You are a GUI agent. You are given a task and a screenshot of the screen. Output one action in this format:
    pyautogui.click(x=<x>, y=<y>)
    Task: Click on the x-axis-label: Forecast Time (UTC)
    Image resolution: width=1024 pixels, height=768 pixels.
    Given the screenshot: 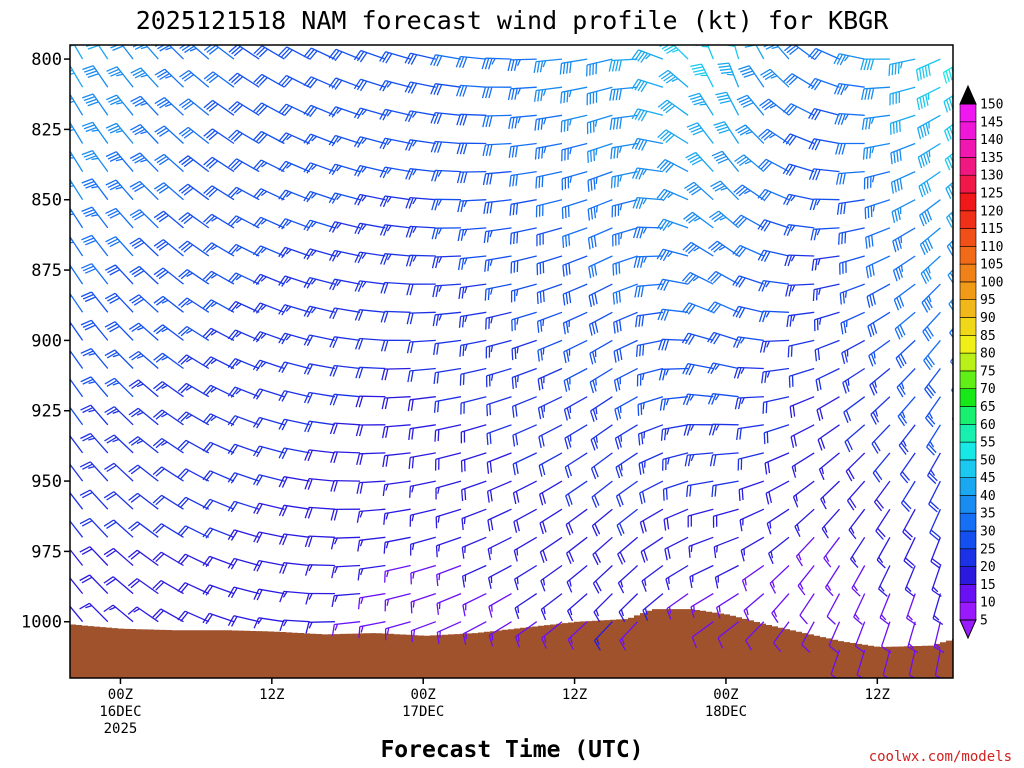 What is the action you would take?
    pyautogui.click(x=511, y=750)
    